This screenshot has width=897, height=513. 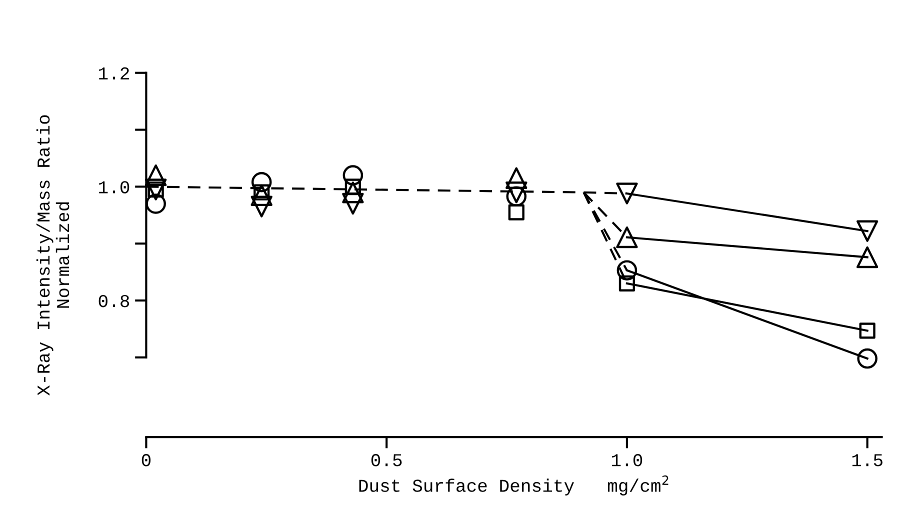 I want to click on y-tick-label: 1.2, so click(x=114, y=73).